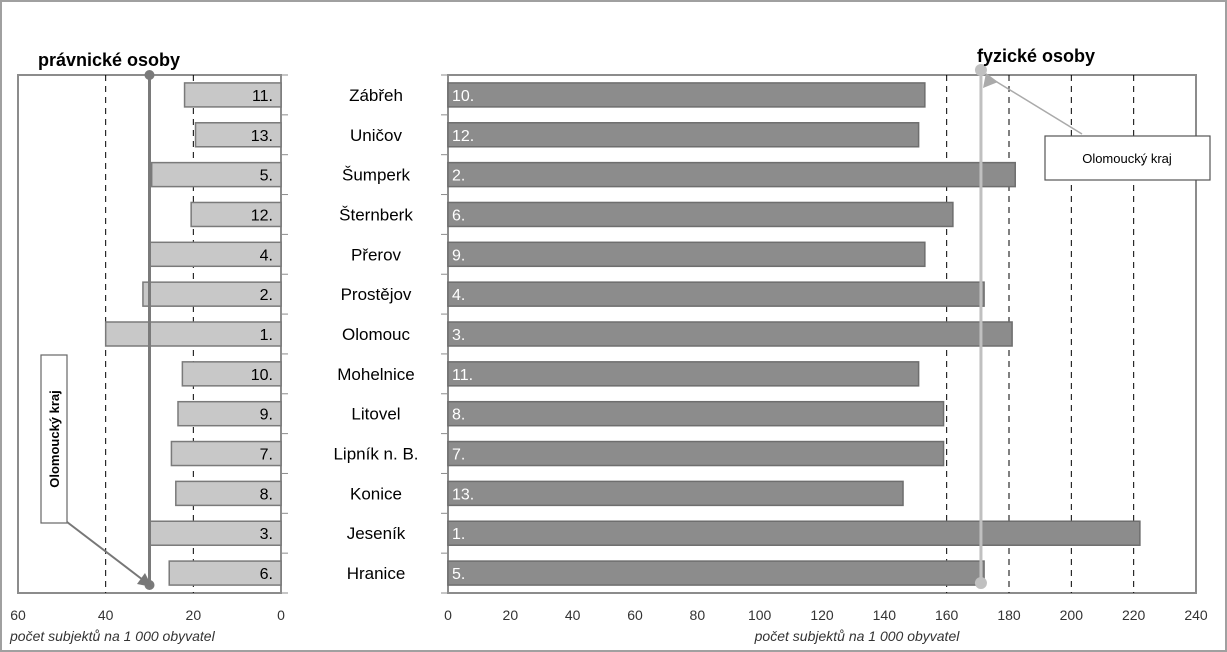  I want to click on left-reference-marker-top, so click(149, 75).